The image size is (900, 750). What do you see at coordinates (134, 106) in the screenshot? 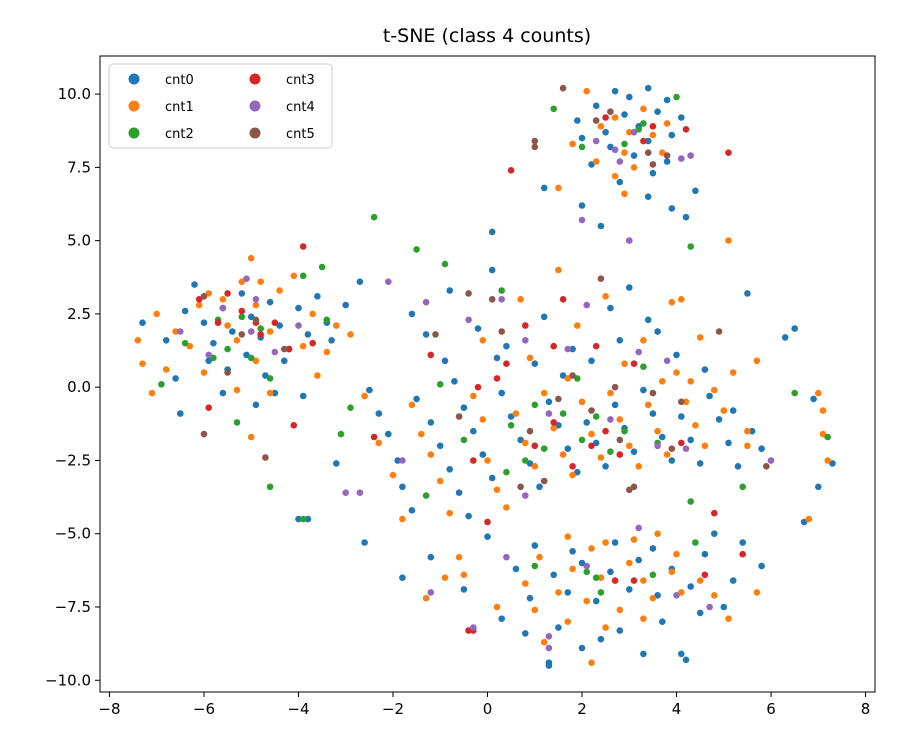
I see `legend-marker-cnt1` at bounding box center [134, 106].